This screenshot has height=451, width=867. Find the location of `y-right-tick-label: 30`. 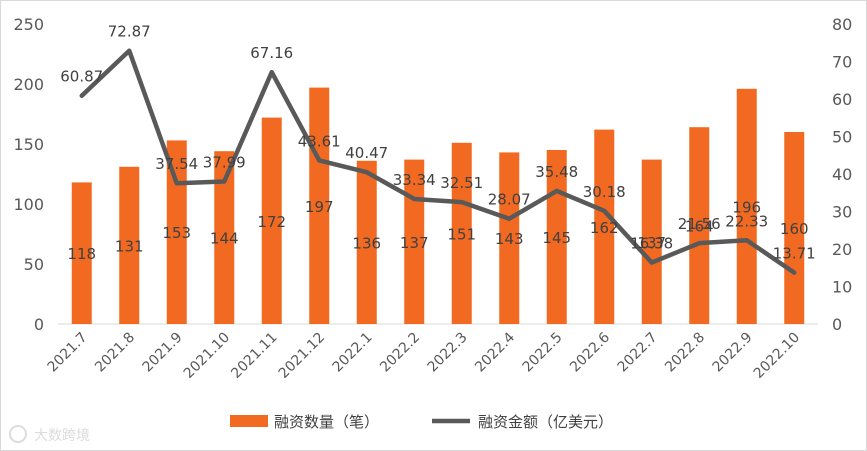

y-right-tick-label: 30 is located at coordinates (842, 212).